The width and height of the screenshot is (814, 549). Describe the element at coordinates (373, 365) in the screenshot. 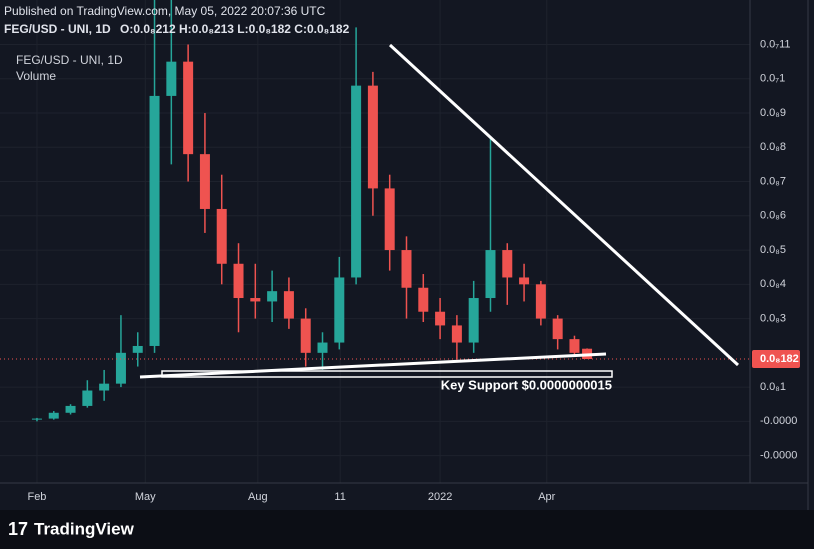

I see `support-line` at that location.